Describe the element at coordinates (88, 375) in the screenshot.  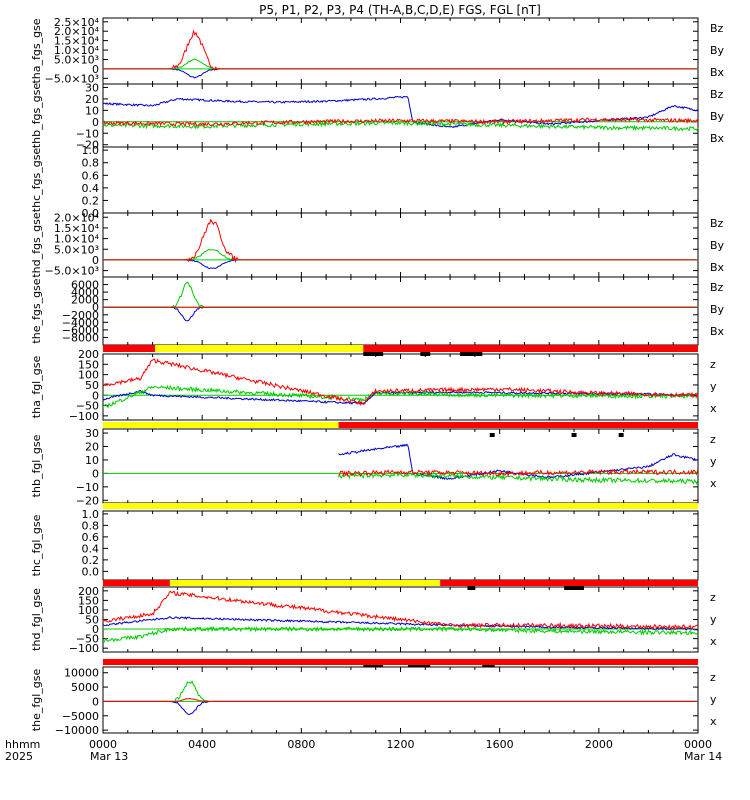
I see `y-tick-label: 100` at that location.